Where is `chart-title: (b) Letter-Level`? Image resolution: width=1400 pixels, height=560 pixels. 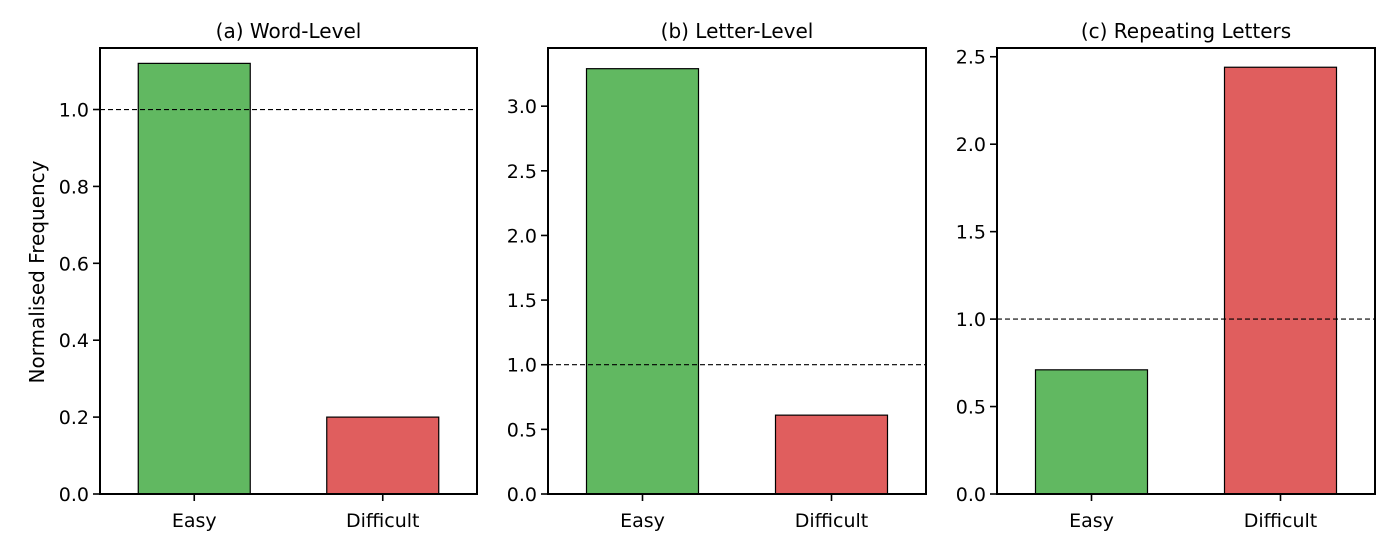
chart-title: (b) Letter-Level is located at coordinates (737, 31).